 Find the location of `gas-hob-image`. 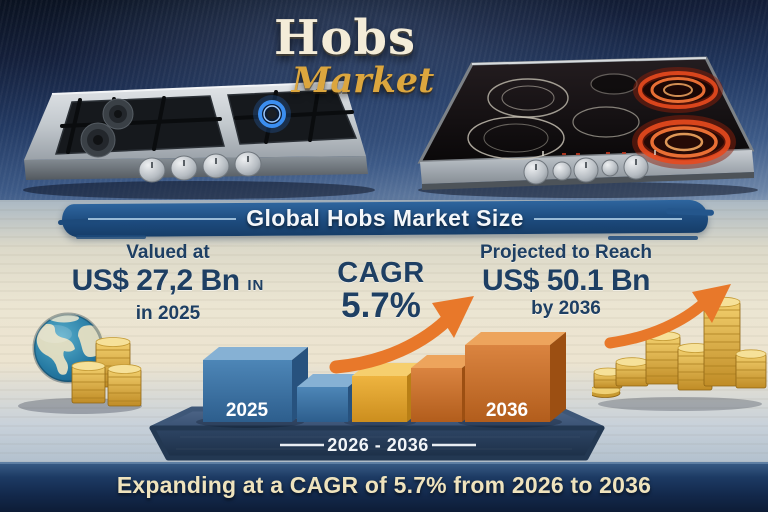

gas-hob-image is located at coordinates (199, 140).